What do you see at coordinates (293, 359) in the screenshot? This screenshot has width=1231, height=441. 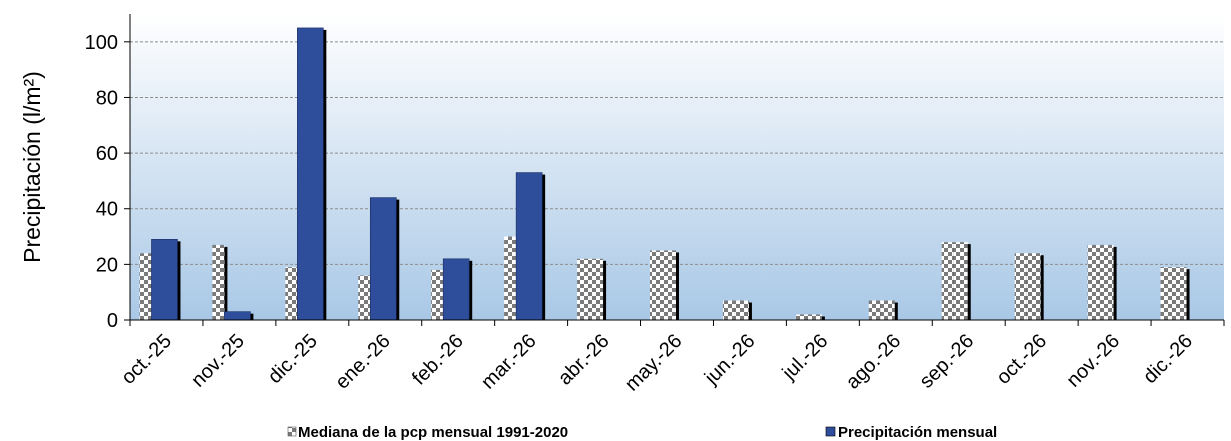 I see `x-tick-label: dic.-25` at bounding box center [293, 359].